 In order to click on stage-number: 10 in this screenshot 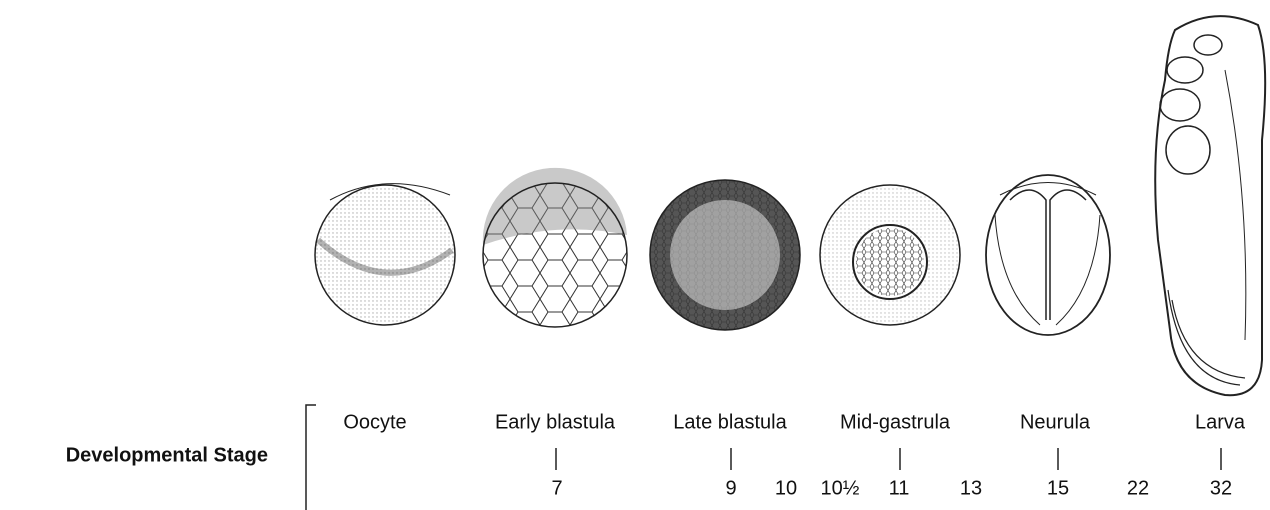, I will do `click(786, 488)`.